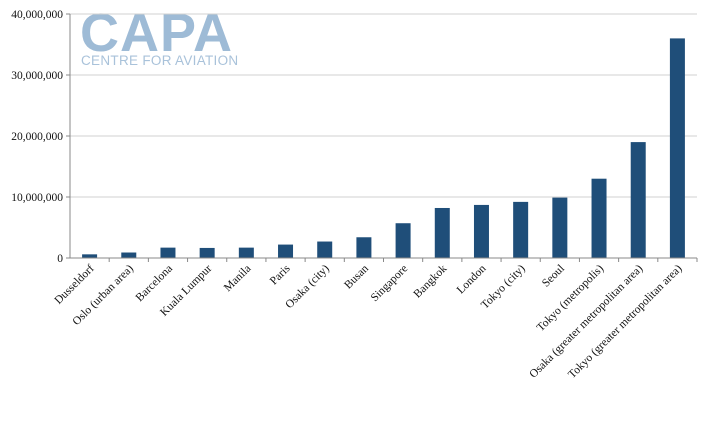 The height and width of the screenshot is (425, 709). I want to click on logo-tagline: CENTRE FOR AVIATION, so click(159, 60).